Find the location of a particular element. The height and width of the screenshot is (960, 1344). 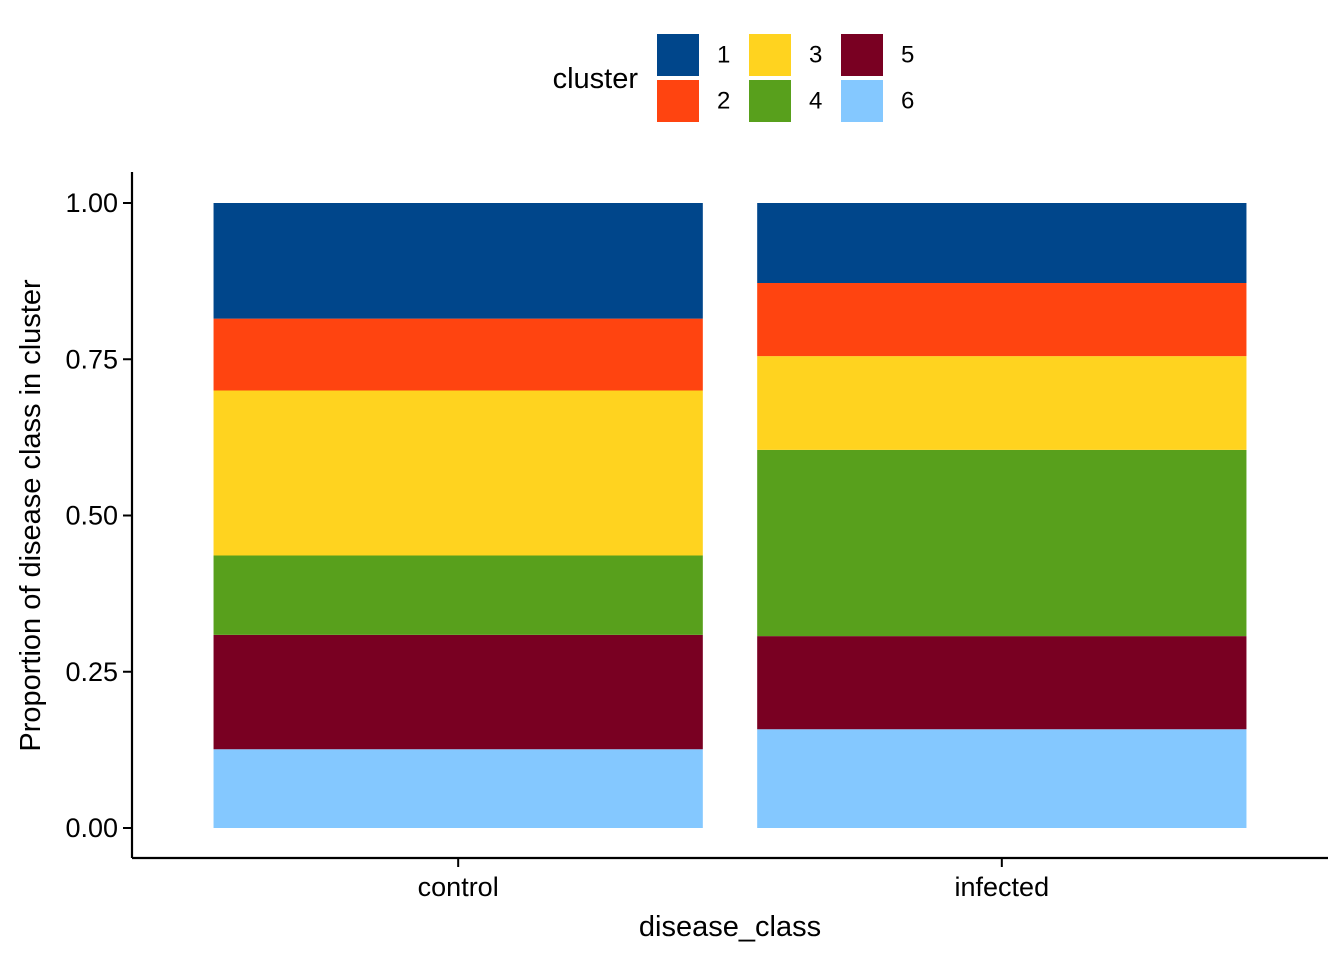

y-tick-label: 1.00 is located at coordinates (91, 203).